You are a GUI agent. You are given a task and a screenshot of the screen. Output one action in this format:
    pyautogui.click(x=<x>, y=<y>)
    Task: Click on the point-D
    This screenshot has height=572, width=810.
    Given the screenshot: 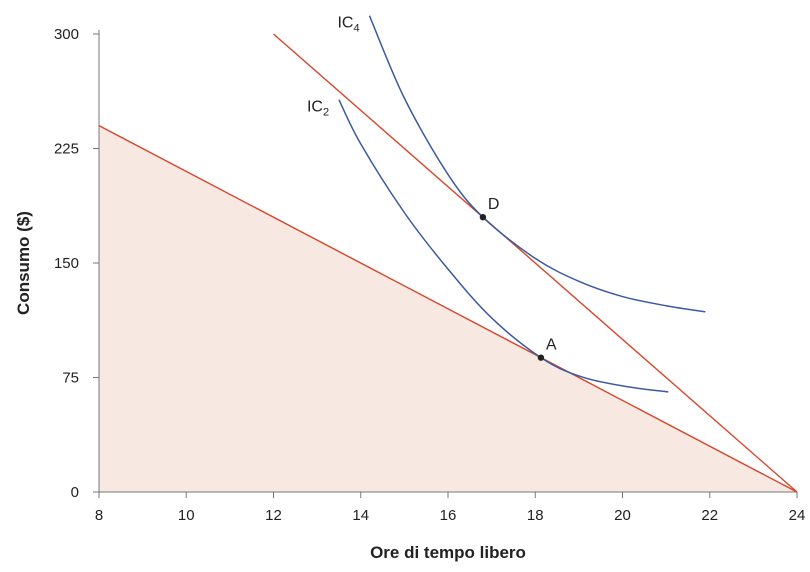 What is the action you would take?
    pyautogui.click(x=483, y=217)
    